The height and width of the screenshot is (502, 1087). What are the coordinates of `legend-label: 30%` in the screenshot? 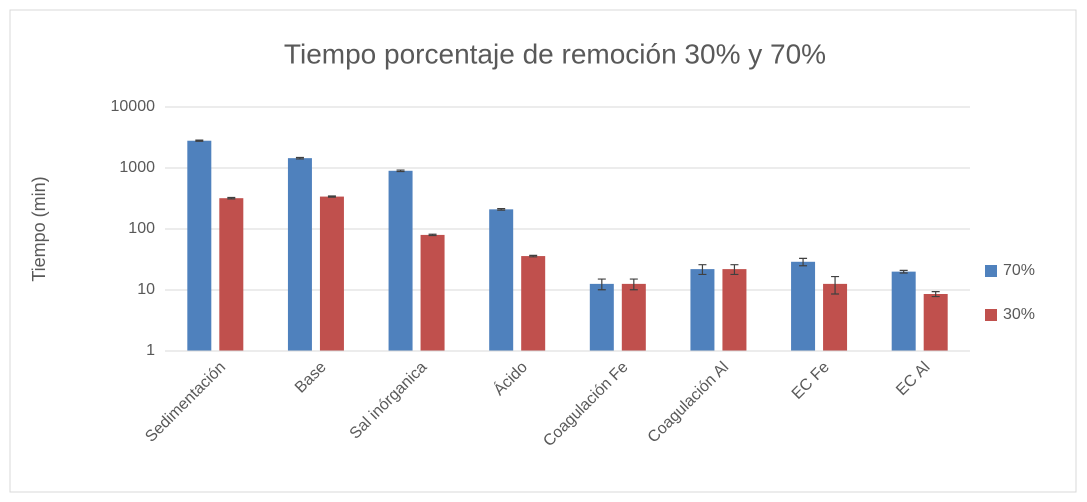 It's located at (1019, 314).